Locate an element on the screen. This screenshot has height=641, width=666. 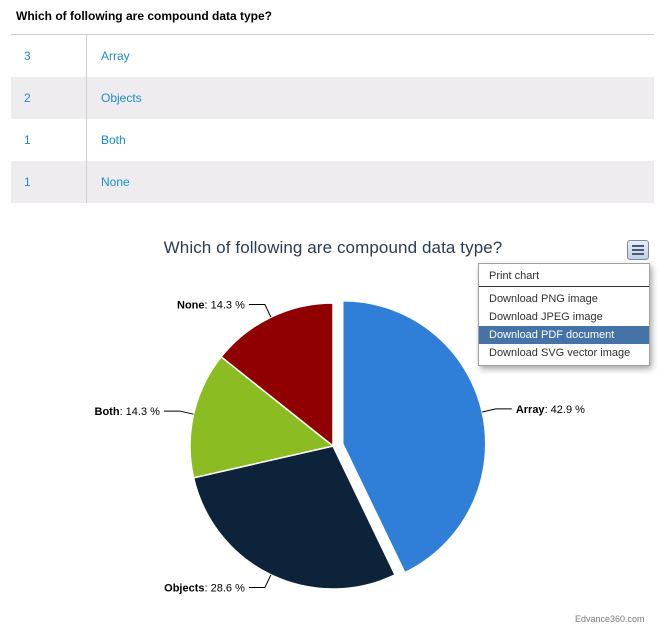
answer-label: Objects is located at coordinates (370, 98).